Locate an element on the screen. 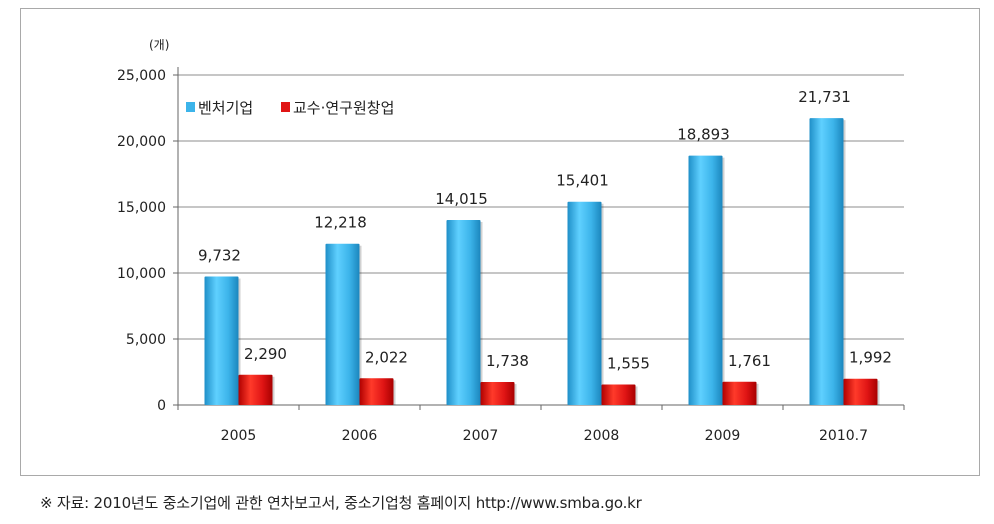 The image size is (994, 524). y-unit-label: (개) is located at coordinates (159, 45).